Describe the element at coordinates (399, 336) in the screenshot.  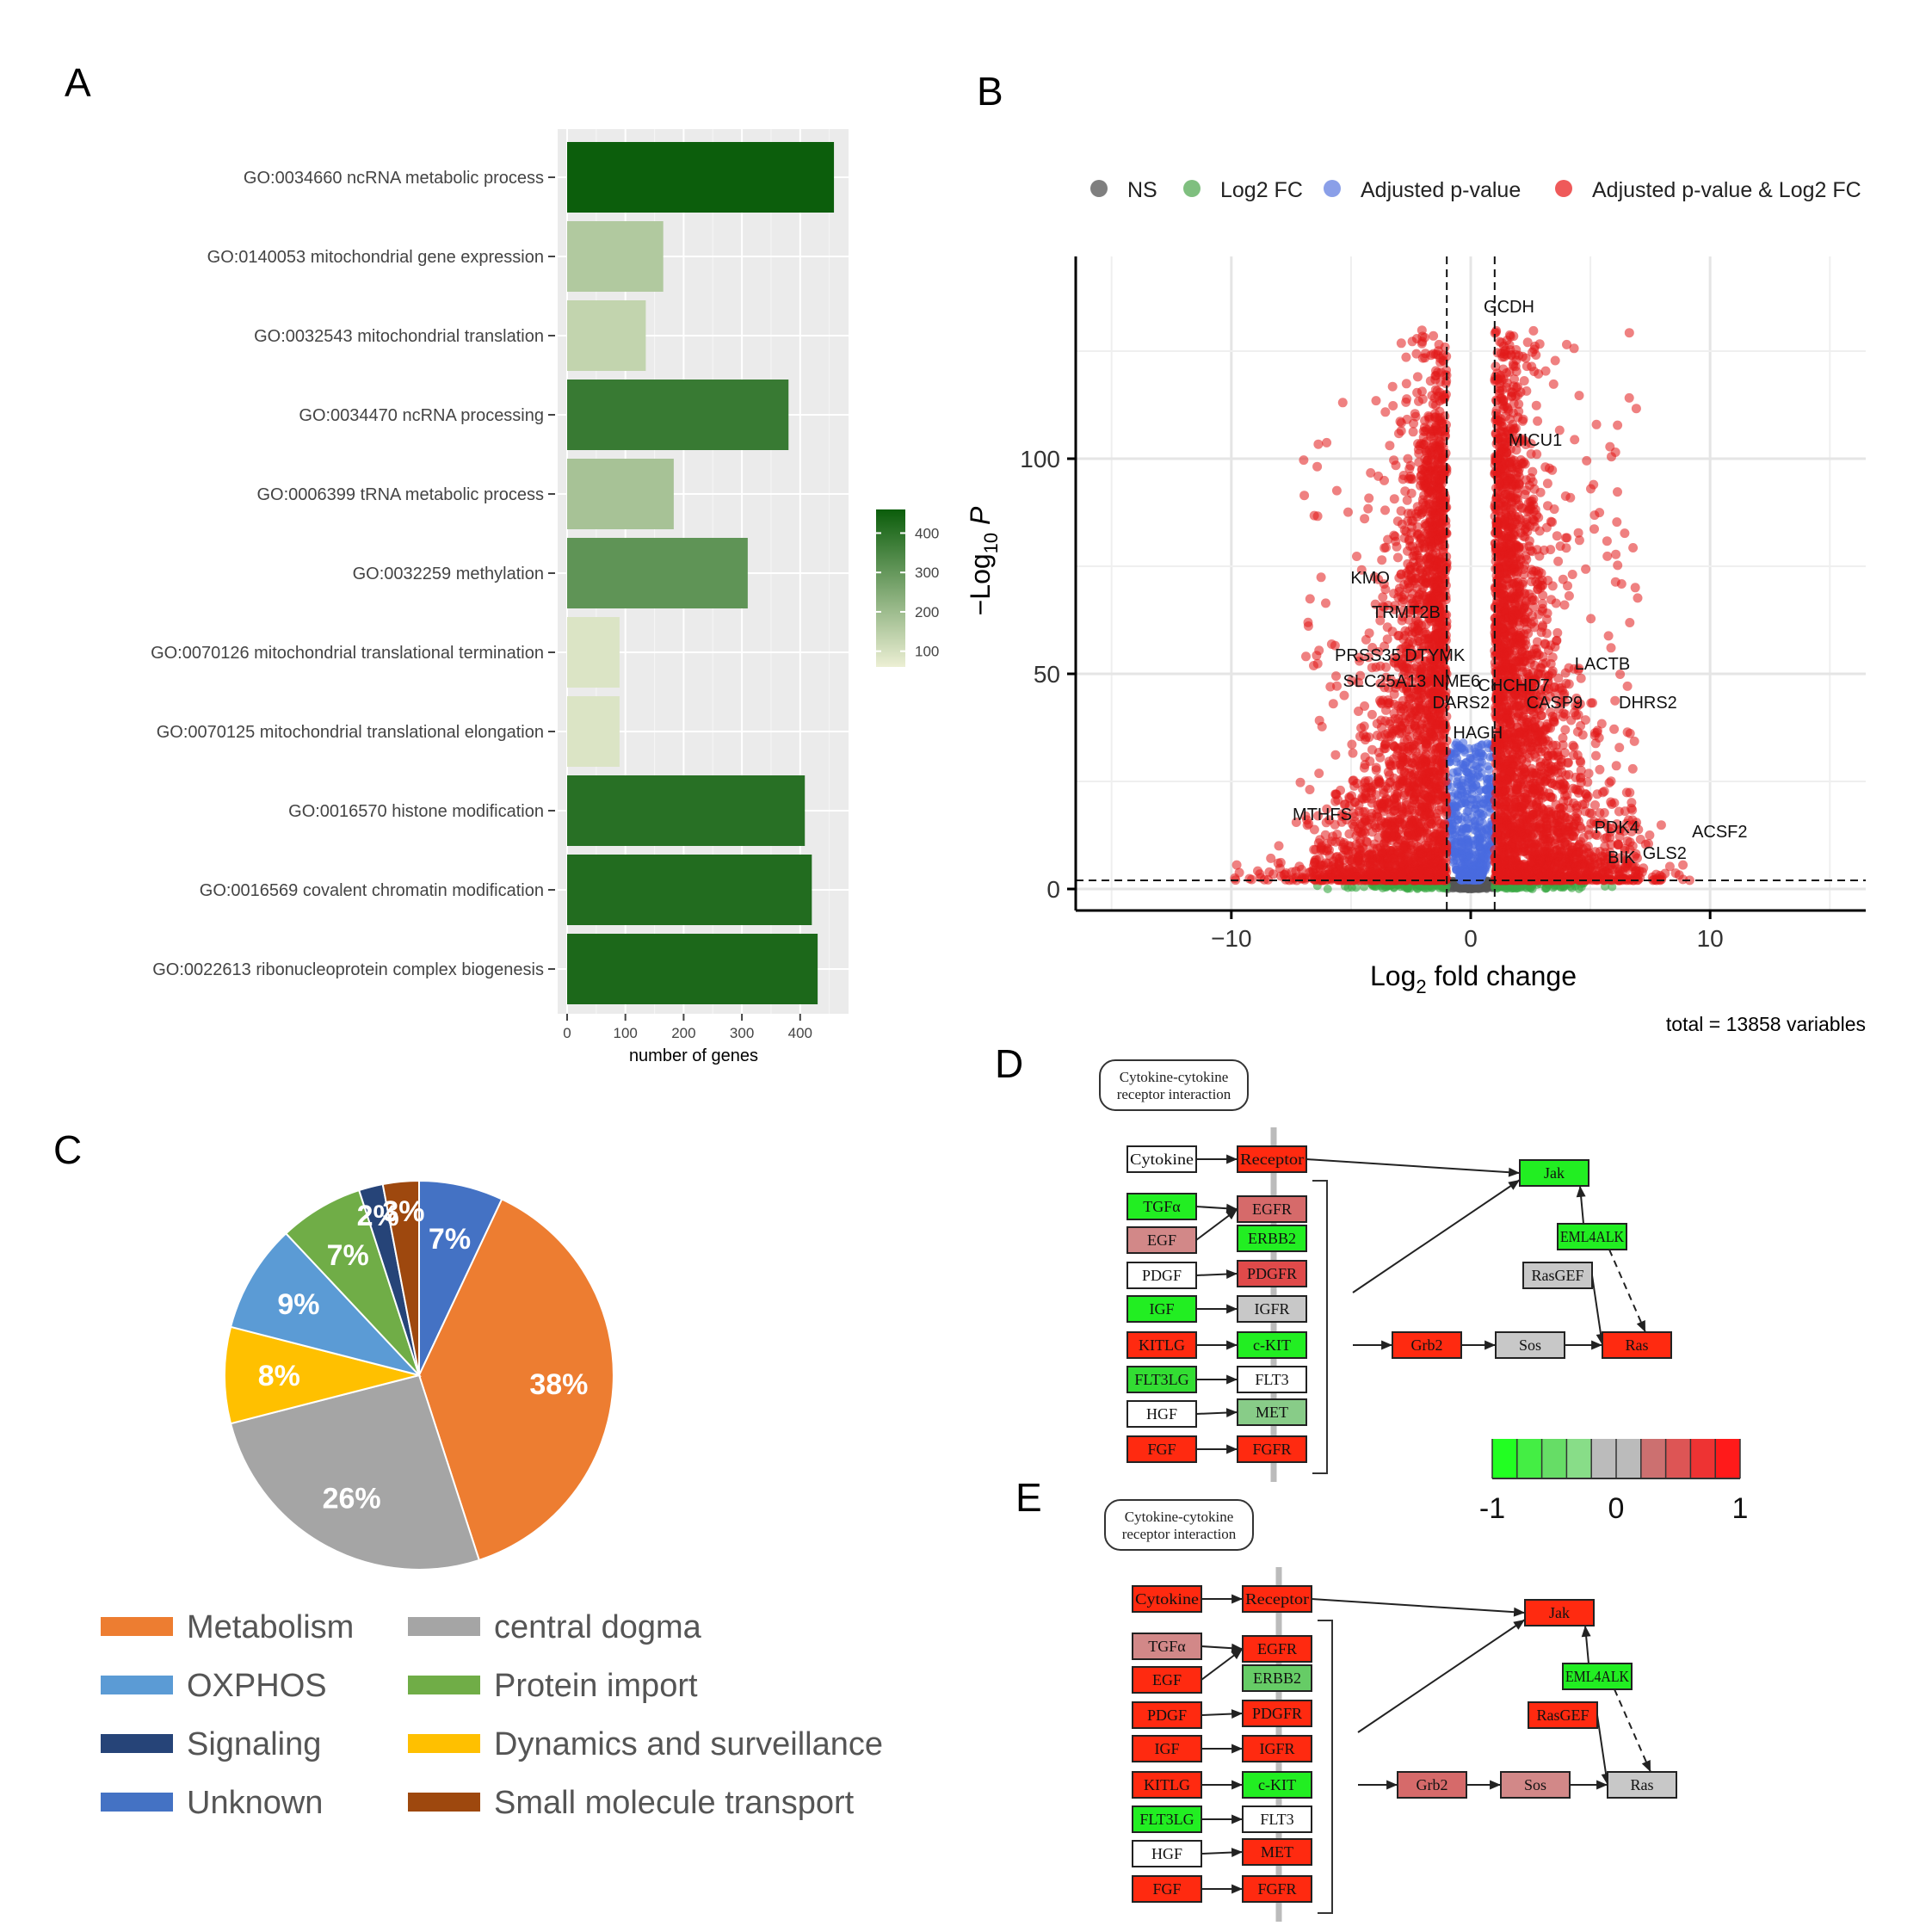
I see `category-label: GO:0032543 mitochondrial translation` at that location.